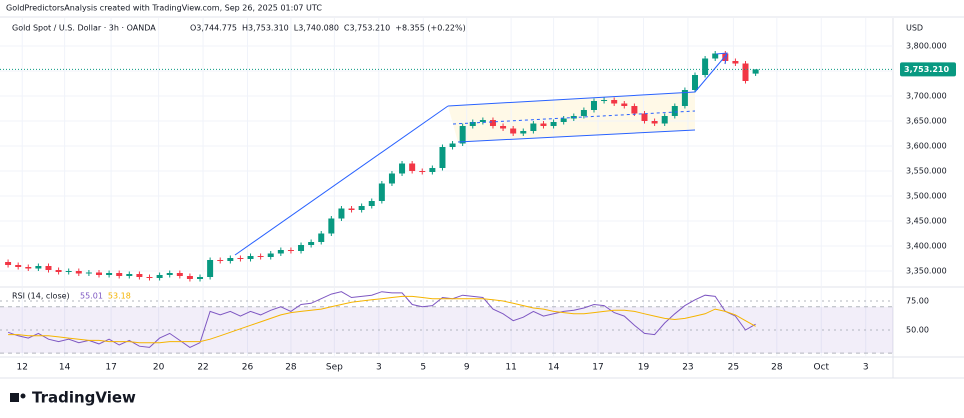 Image resolution: width=964 pixels, height=418 pixels. Describe the element at coordinates (430, 28) in the screenshot. I see `ohlc-label: +8.355 (+0.22%)` at that location.